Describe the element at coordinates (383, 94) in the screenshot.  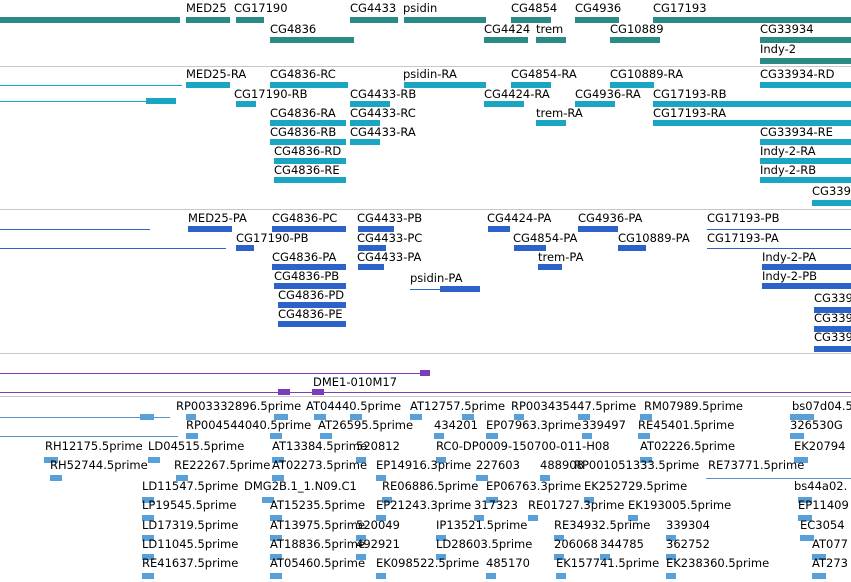
I see `transcript-label: CG4433-RB` at that location.